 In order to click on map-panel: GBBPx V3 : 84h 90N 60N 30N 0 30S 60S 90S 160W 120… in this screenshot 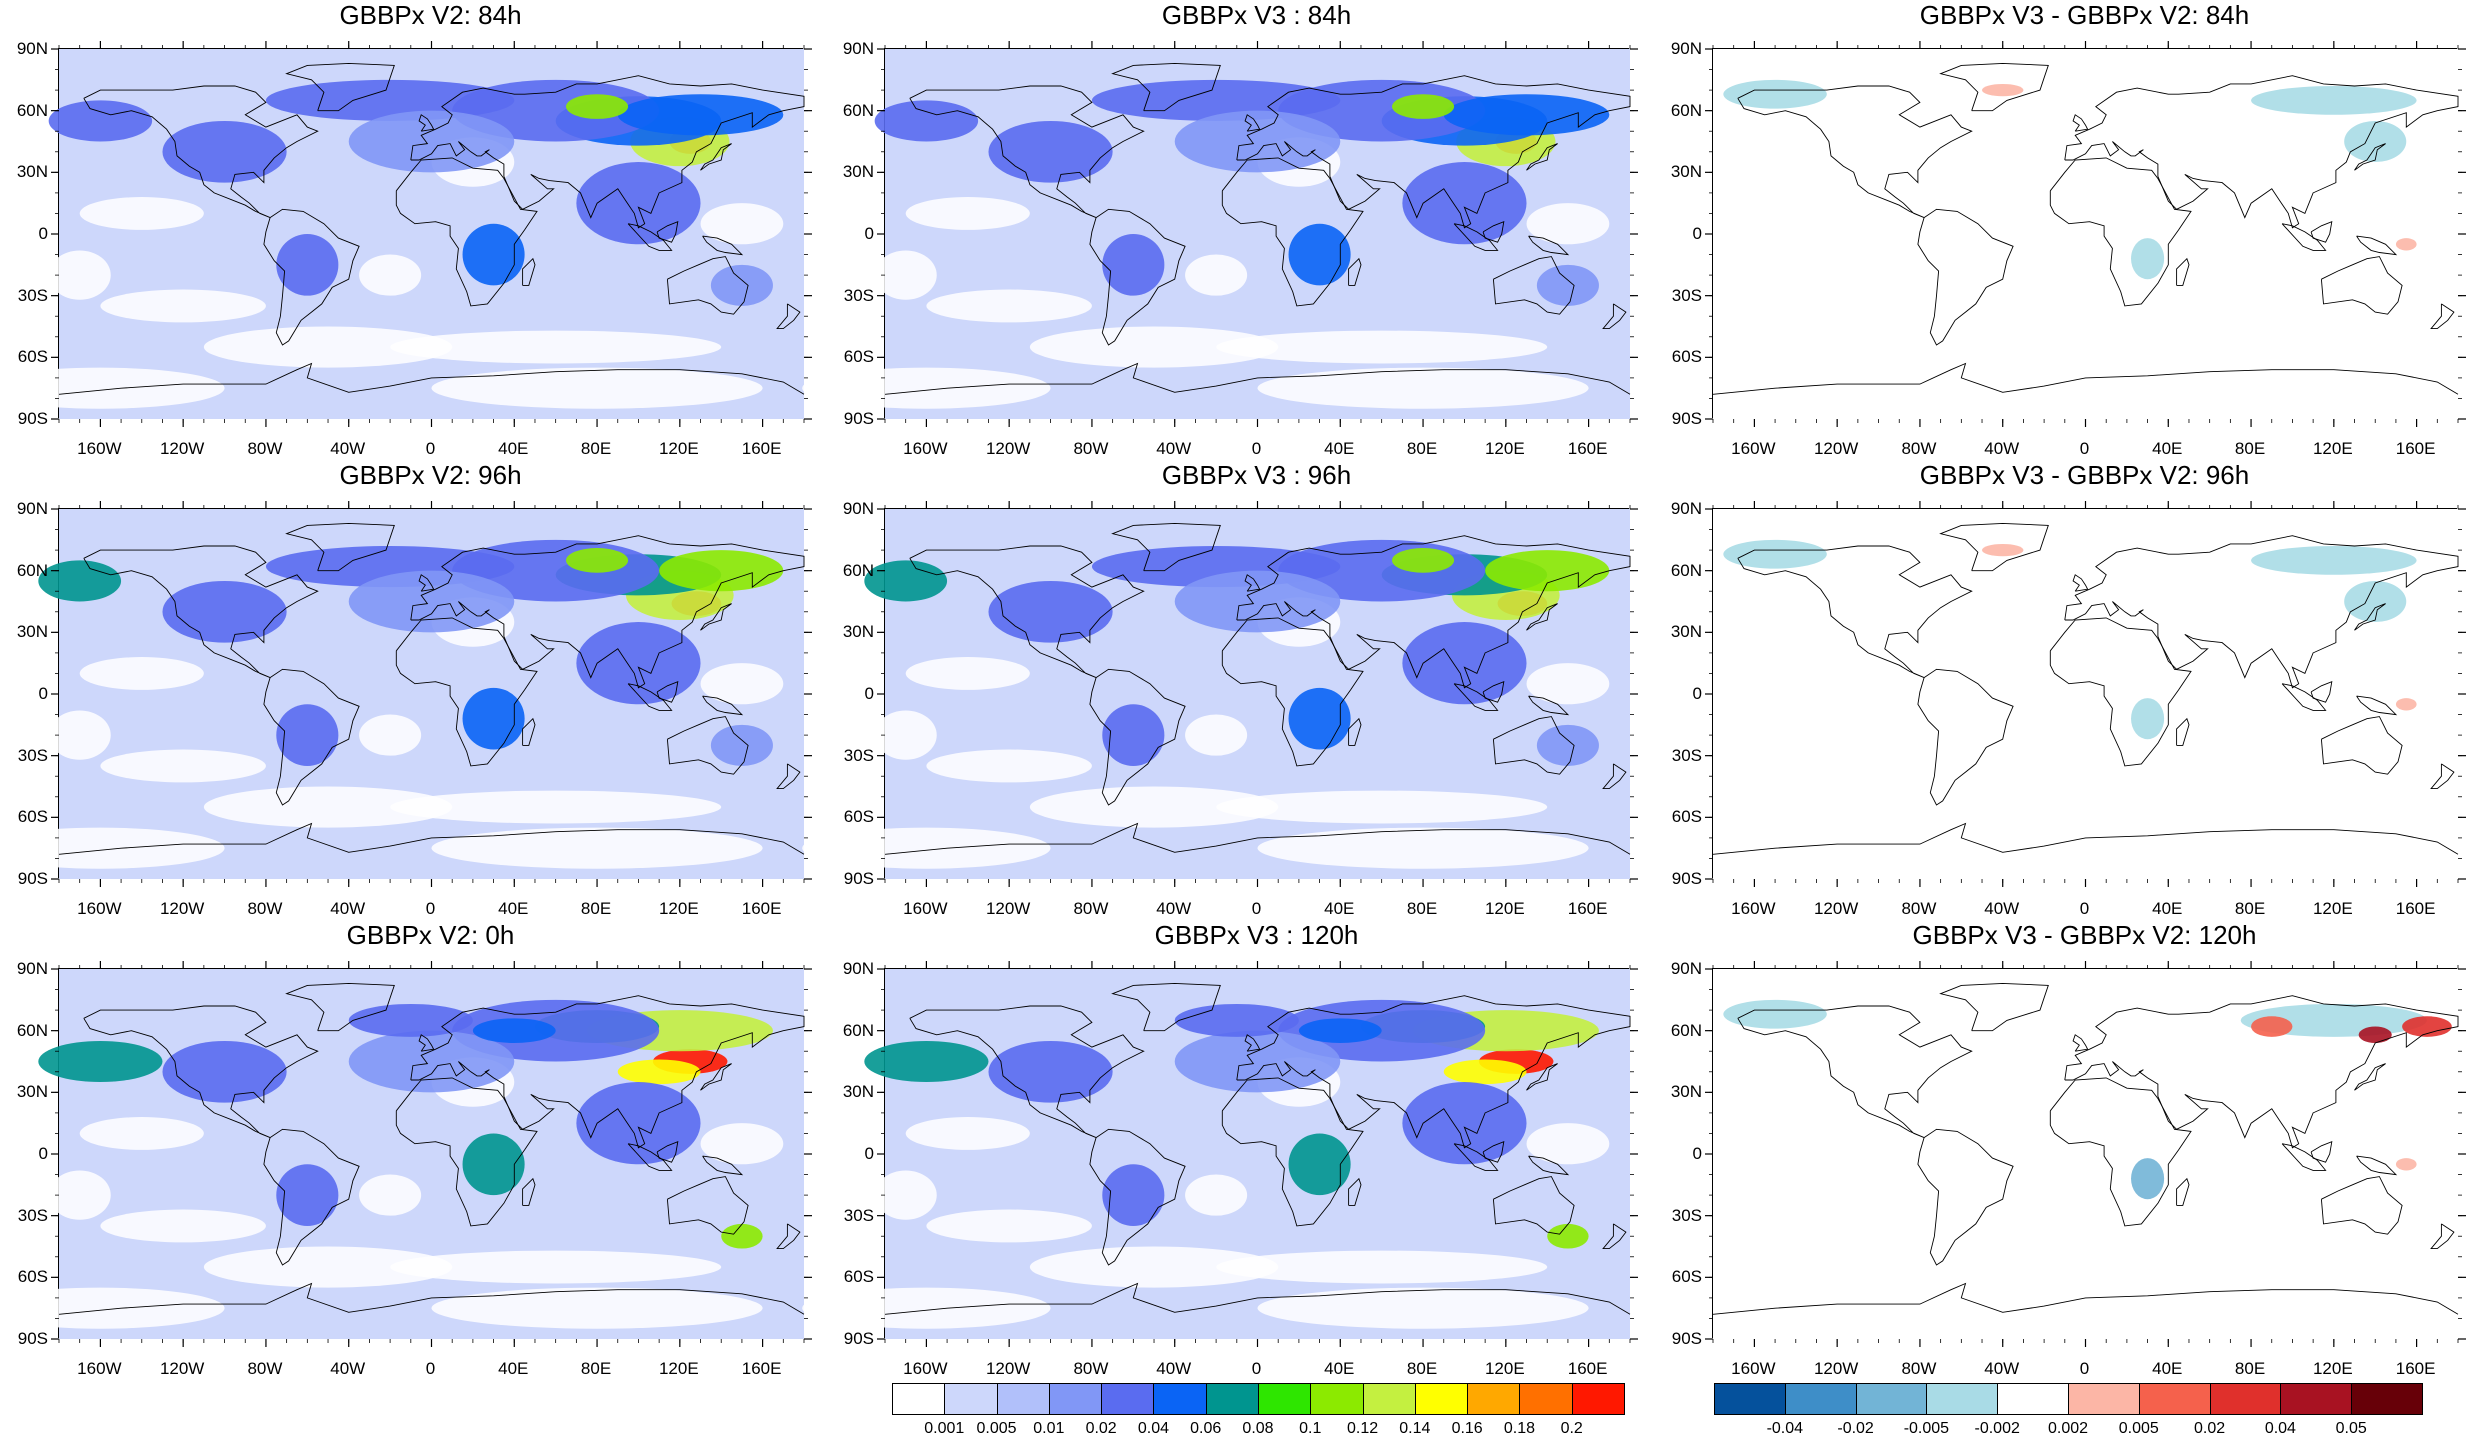, I will do `click(1220, 229)`.